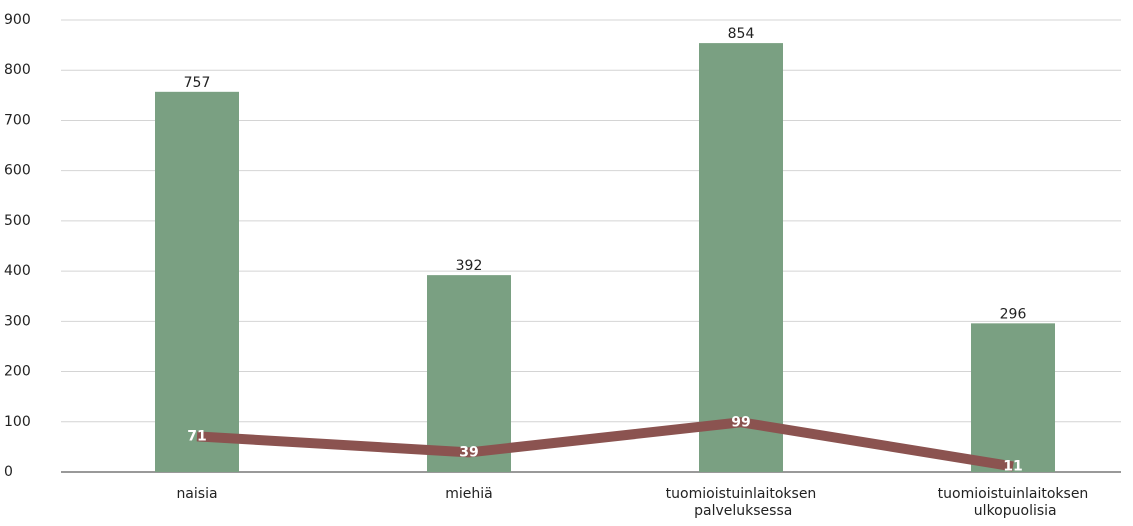 This screenshot has width=1133, height=526. I want to click on bar-value-label: 757, so click(197, 83).